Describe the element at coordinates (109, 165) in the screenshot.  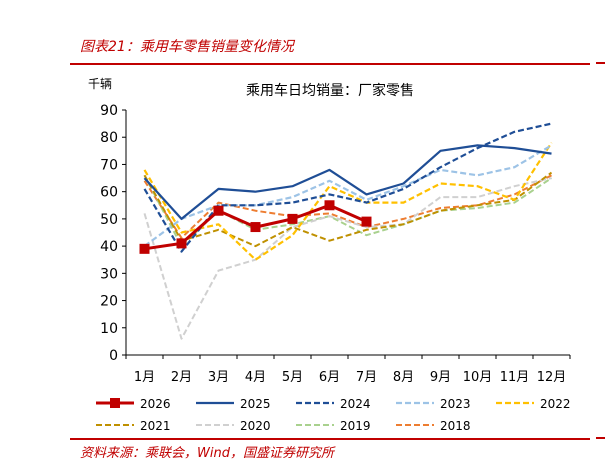
I see `y-tick-label: 70` at that location.